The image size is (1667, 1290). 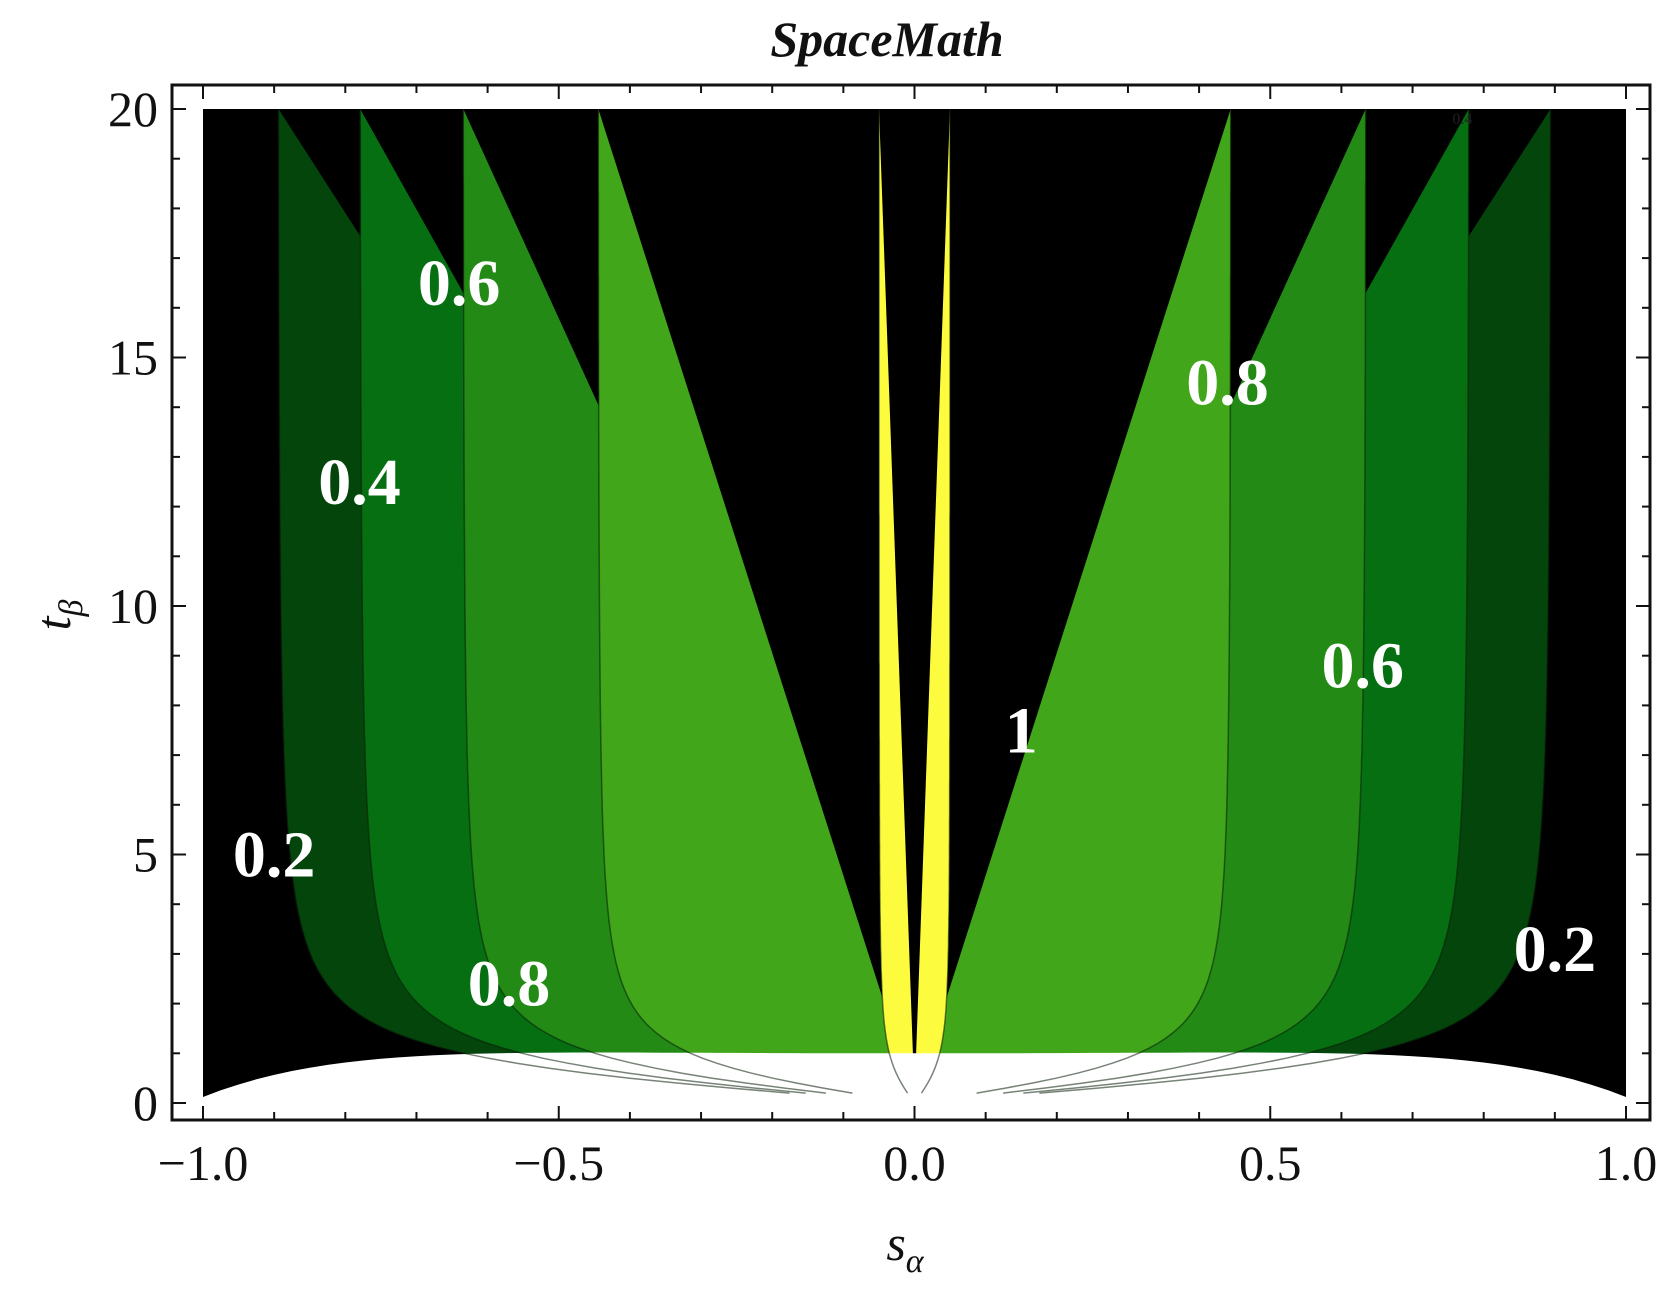 I want to click on x-axis-label: sα, so click(x=905, y=1247).